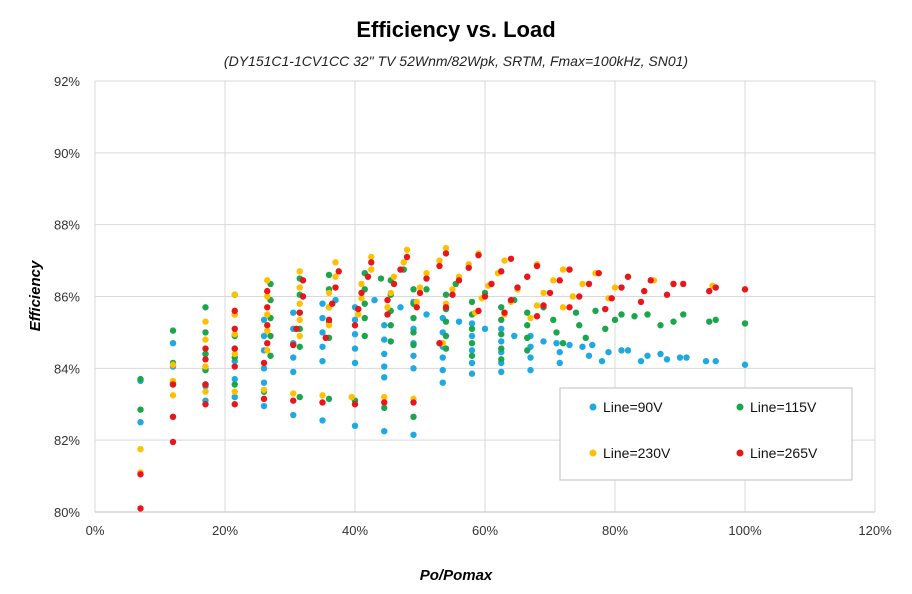  What do you see at coordinates (95, 530) in the screenshot?
I see `x-tick-label: 0%` at bounding box center [95, 530].